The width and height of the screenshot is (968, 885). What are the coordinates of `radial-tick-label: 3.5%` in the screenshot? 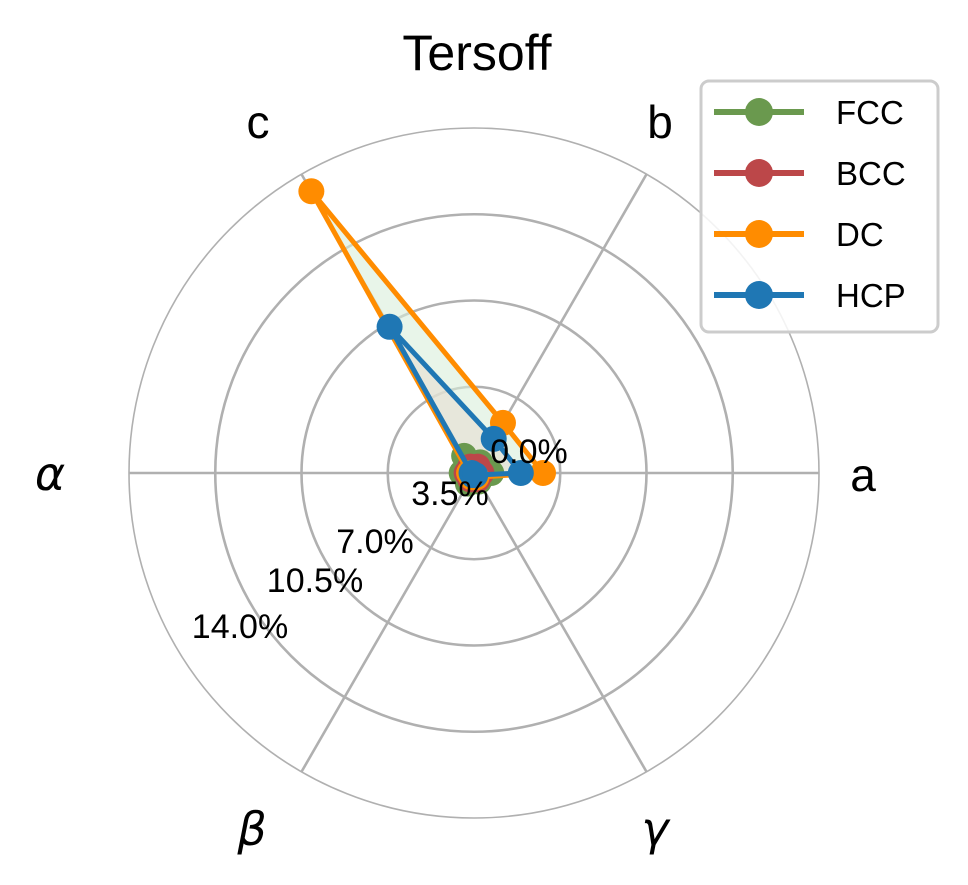 It's located at (450, 494).